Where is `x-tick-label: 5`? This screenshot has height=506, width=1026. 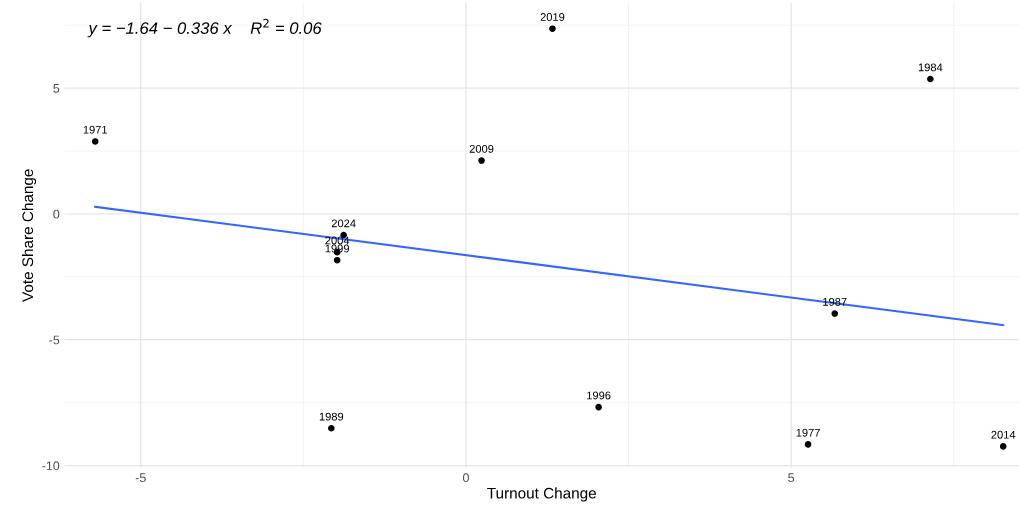
x-tick-label: 5 is located at coordinates (791, 478).